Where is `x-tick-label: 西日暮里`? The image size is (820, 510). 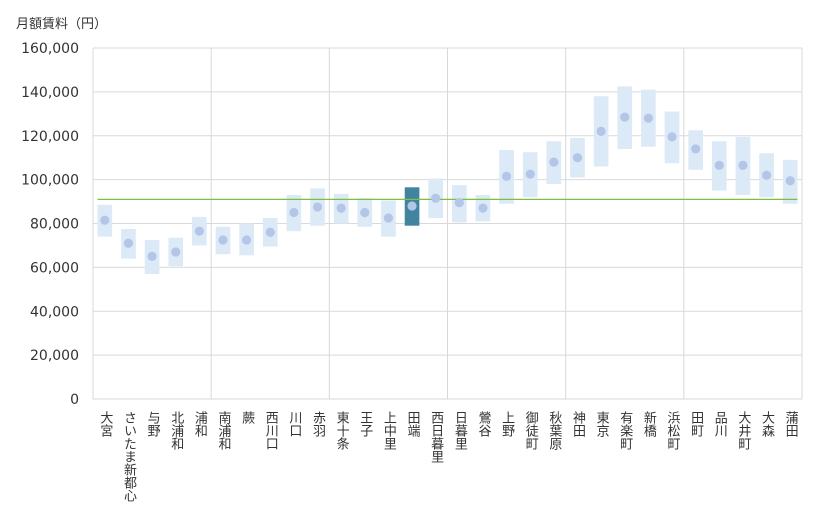 x-tick-label: 西日暮里 is located at coordinates (436, 437).